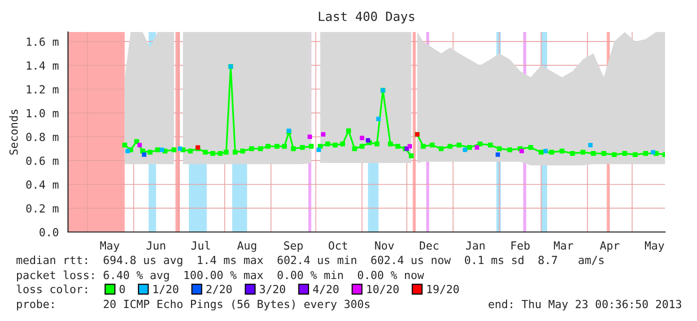 This screenshot has width=697, height=321. What do you see at coordinates (443, 289) in the screenshot?
I see `legend-label: 19/20` at bounding box center [443, 289].